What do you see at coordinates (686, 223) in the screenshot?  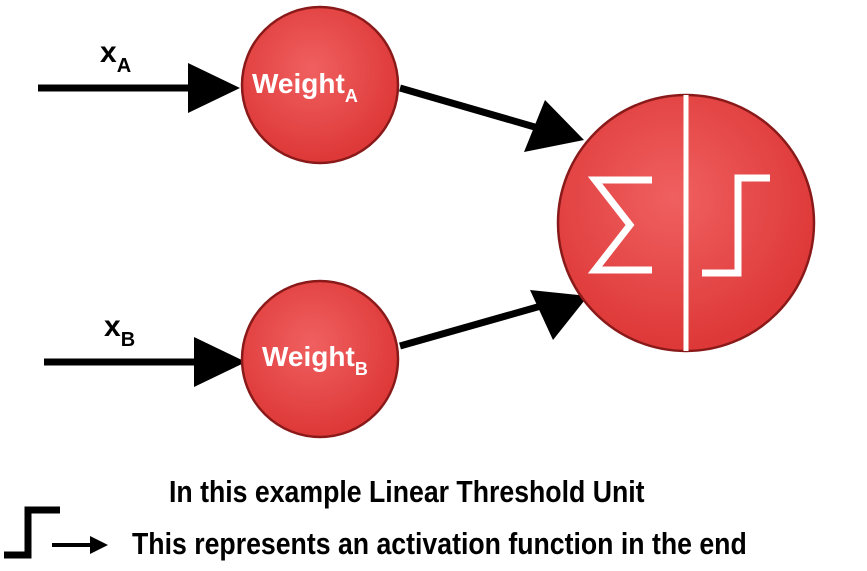 I see `threshold-unit-node` at bounding box center [686, 223].